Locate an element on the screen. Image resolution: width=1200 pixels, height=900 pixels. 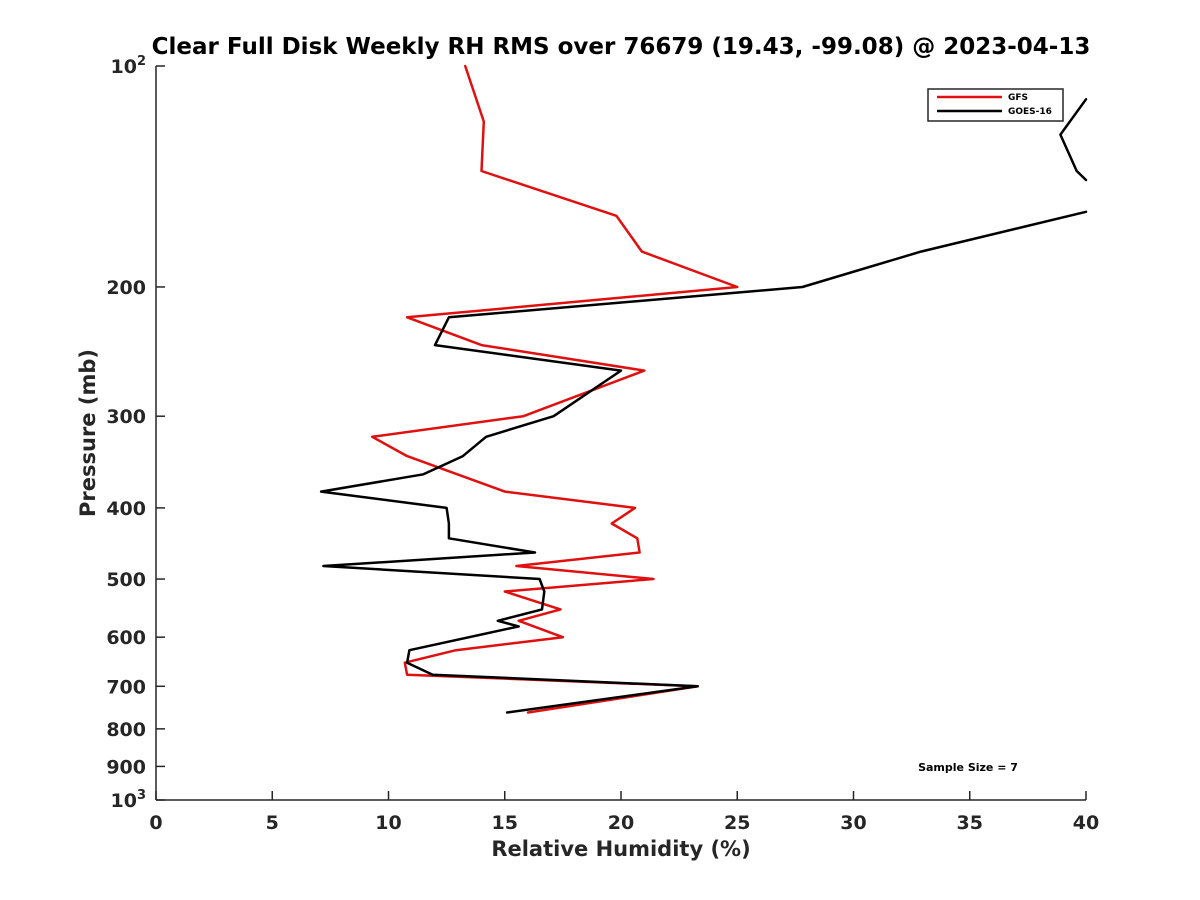
y-tick-label: 200 is located at coordinates (126, 288).